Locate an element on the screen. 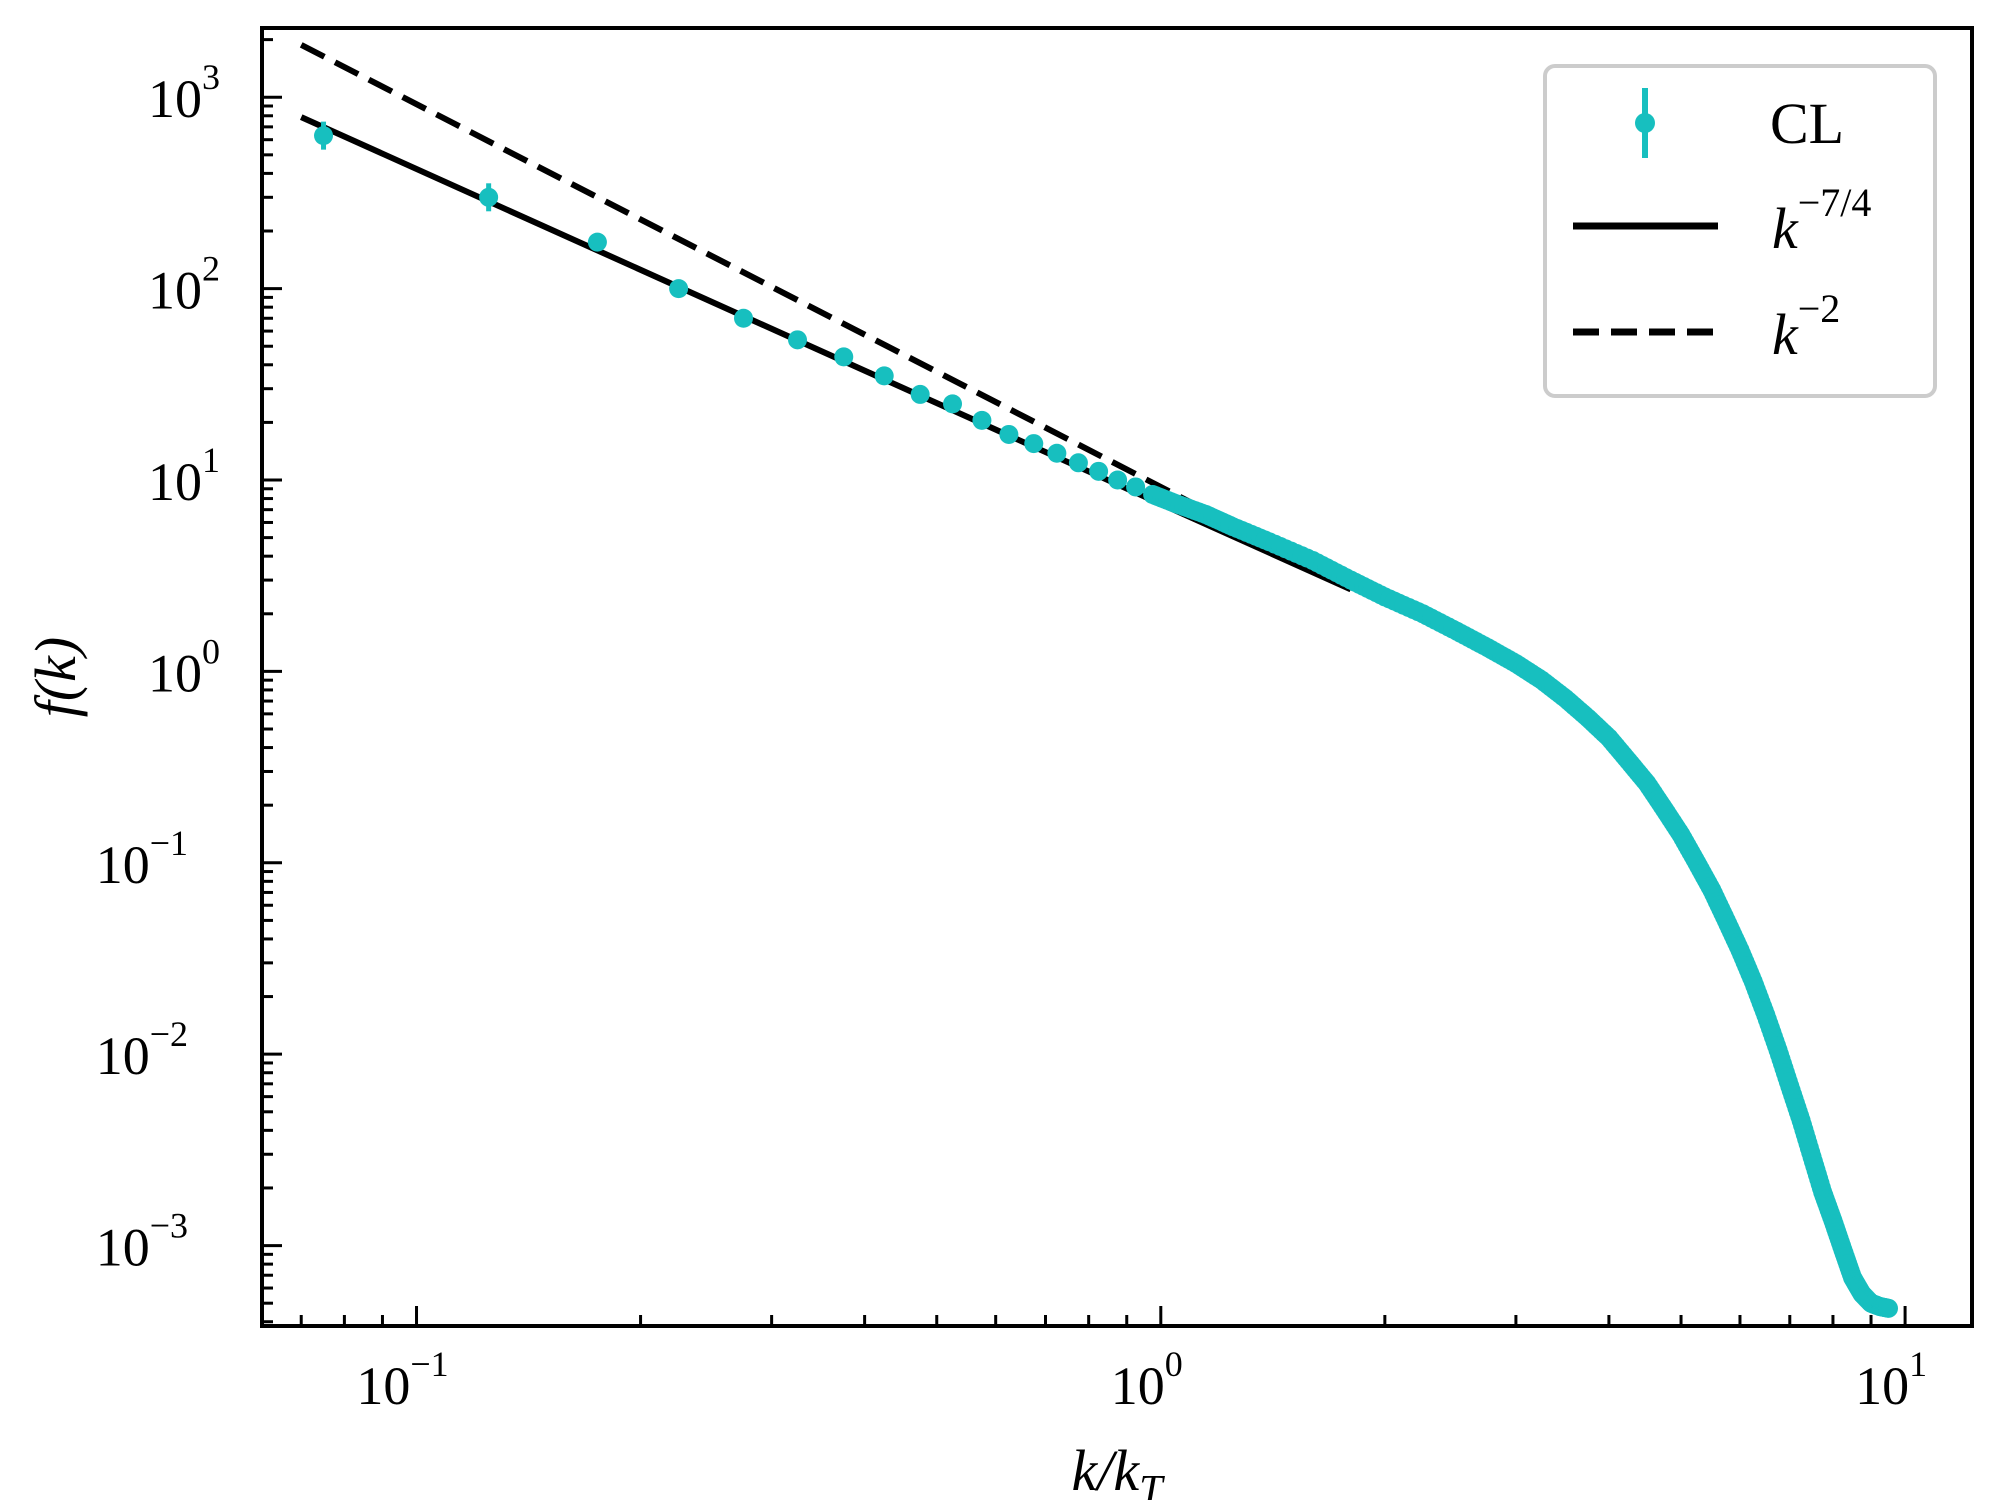 This screenshot has height=1500, width=2000. y-tick-label: 10⁻² is located at coordinates (142, 1050).